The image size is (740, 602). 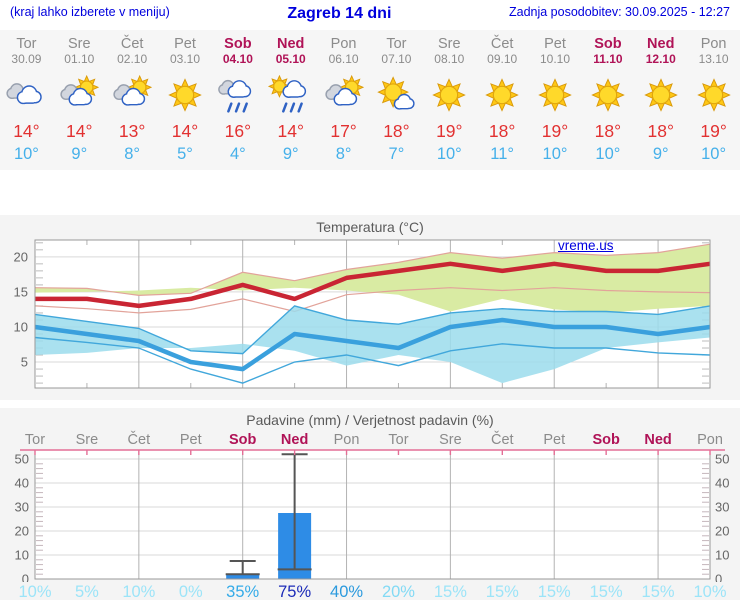 What do you see at coordinates (190, 592) in the screenshot?
I see `probability-label: 0%` at bounding box center [190, 592].